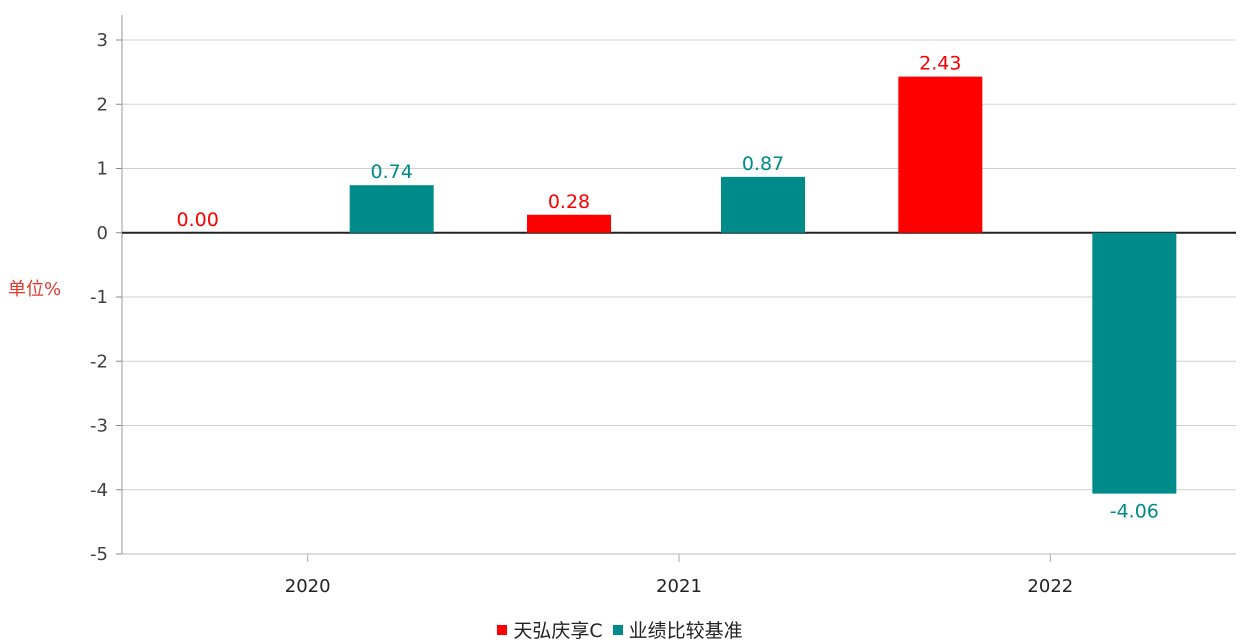 This screenshot has height=643, width=1240. What do you see at coordinates (102, 40) in the screenshot?
I see `y-tick-label: 3` at bounding box center [102, 40].